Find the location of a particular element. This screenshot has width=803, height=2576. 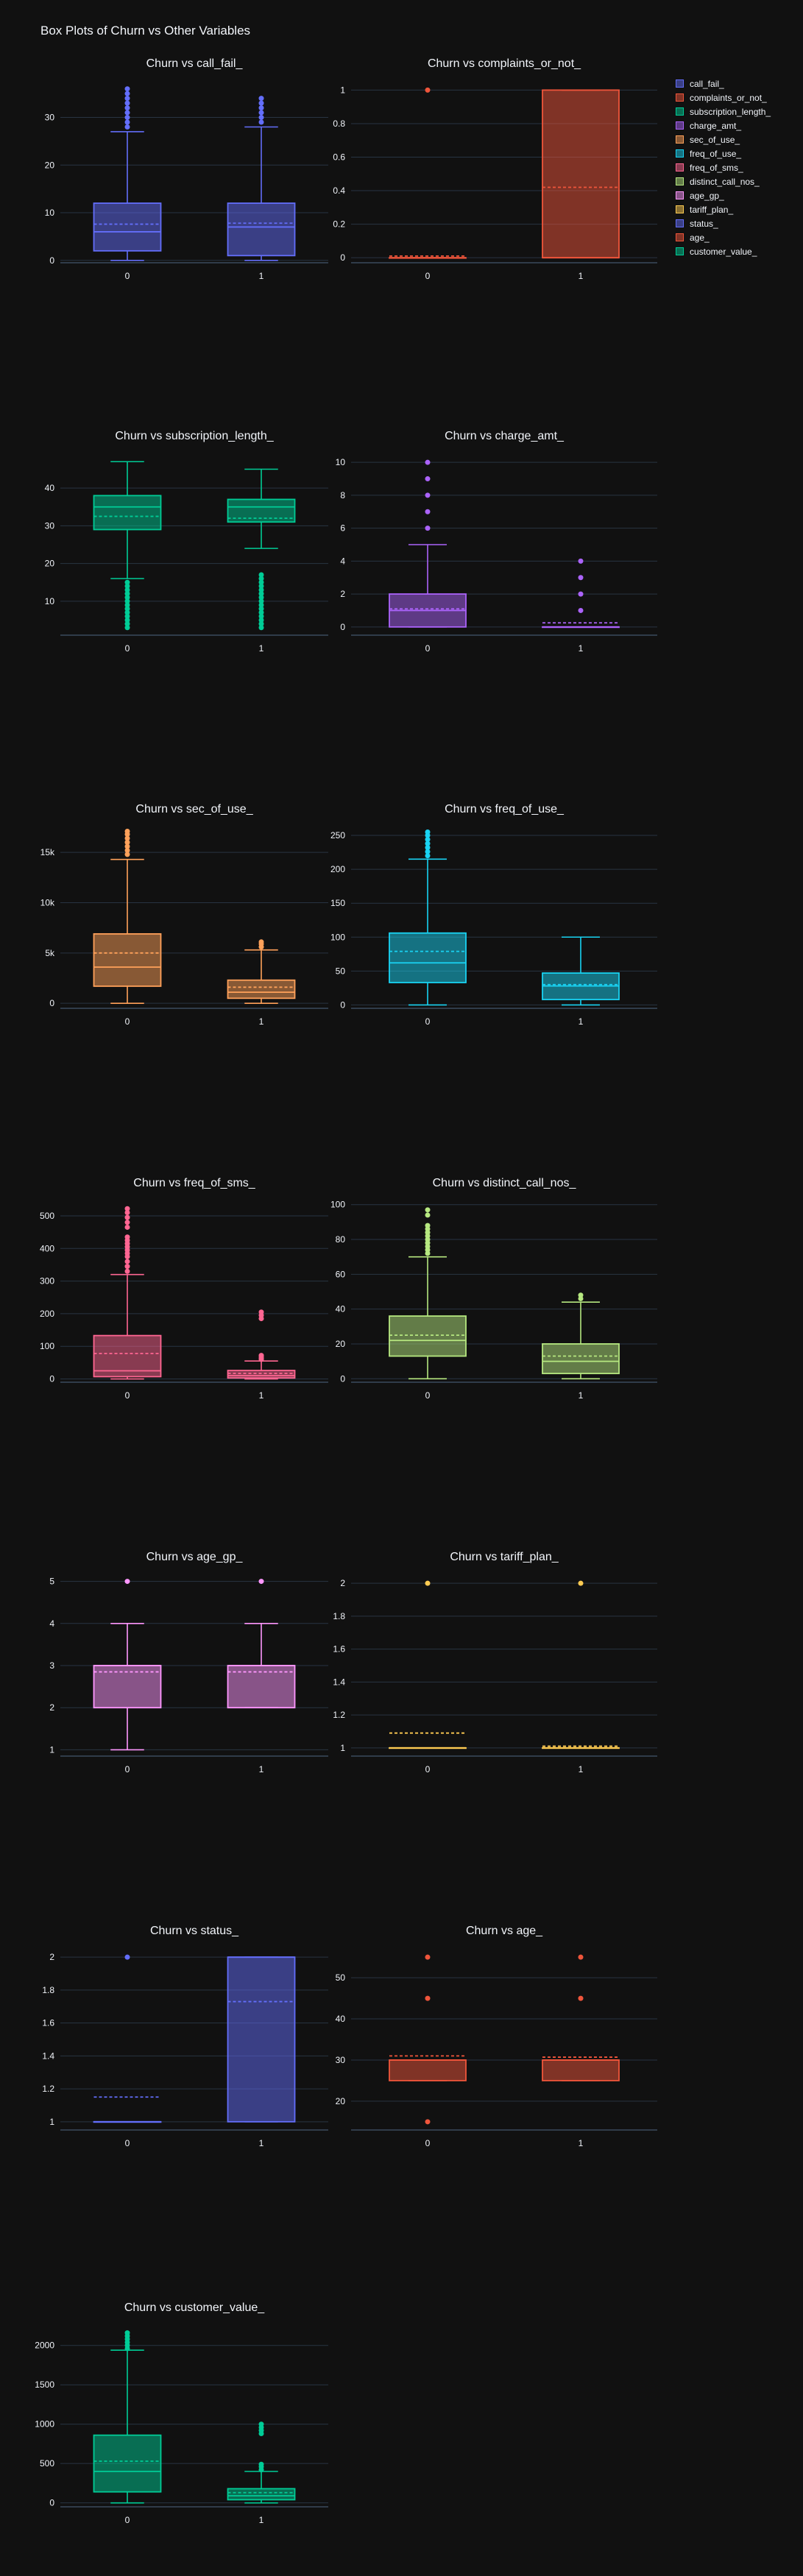

subplot: Churn vs subscription_length_ 10 20 30 40 0 1 is located at coordinates (187, 542).